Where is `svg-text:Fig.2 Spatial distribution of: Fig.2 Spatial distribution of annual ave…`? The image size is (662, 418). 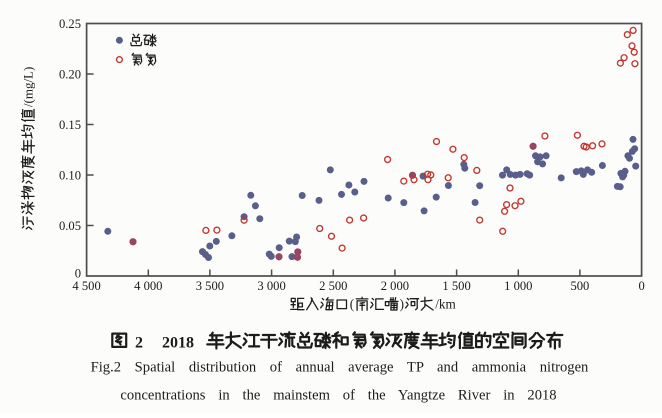
svg-text:Fig.2 Spatial distribution of: Fig.2 Spatial distribution of annual ave… is located at coordinates (340, 368).